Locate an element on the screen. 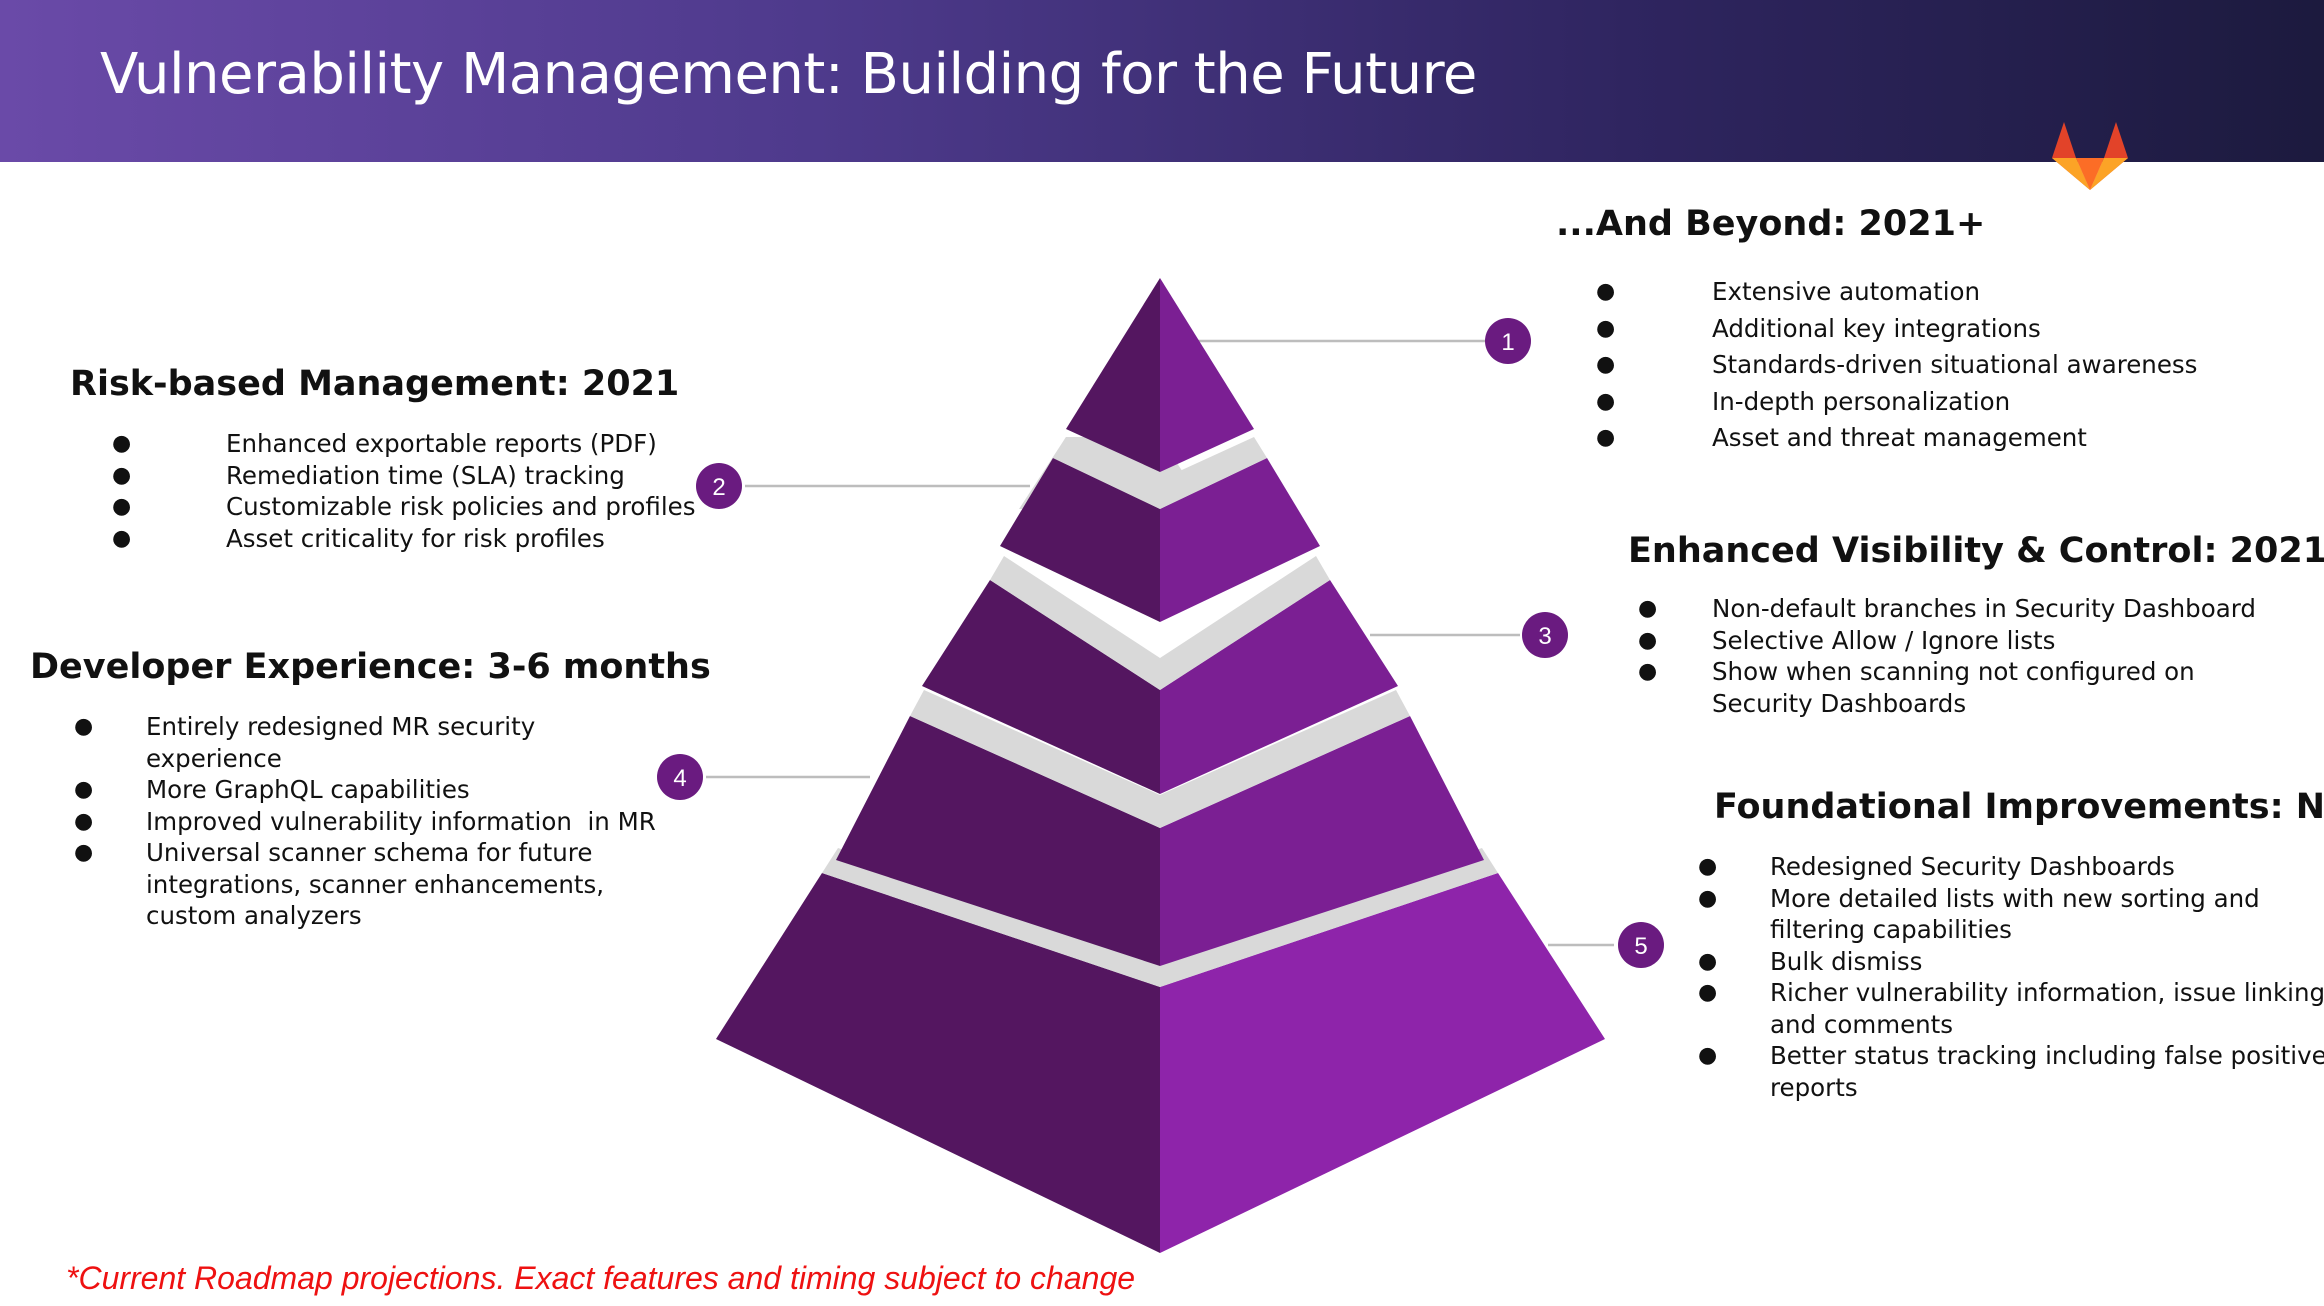 The image size is (2324, 1306). list-item: ● Asset criticality for risk profiles is located at coordinates (358, 538).